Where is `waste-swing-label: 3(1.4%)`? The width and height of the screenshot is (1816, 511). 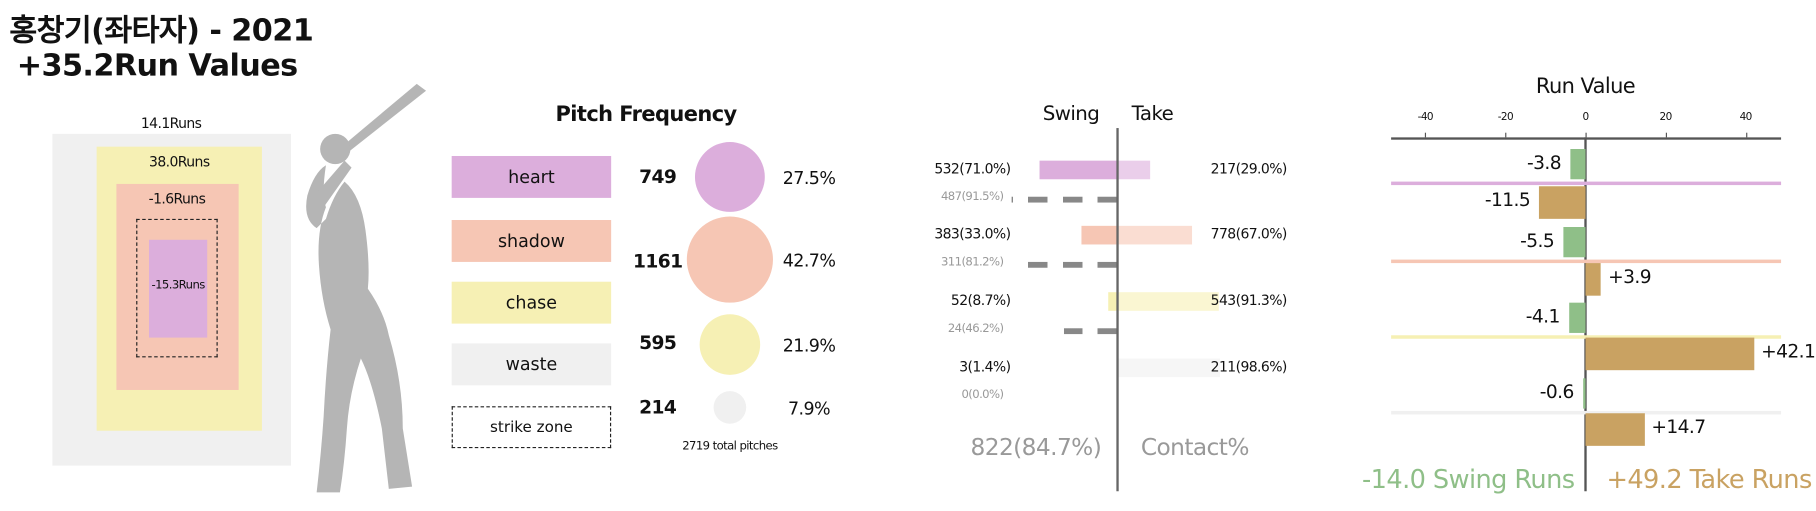
waste-swing-label: 3(1.4%) is located at coordinates (985, 366).